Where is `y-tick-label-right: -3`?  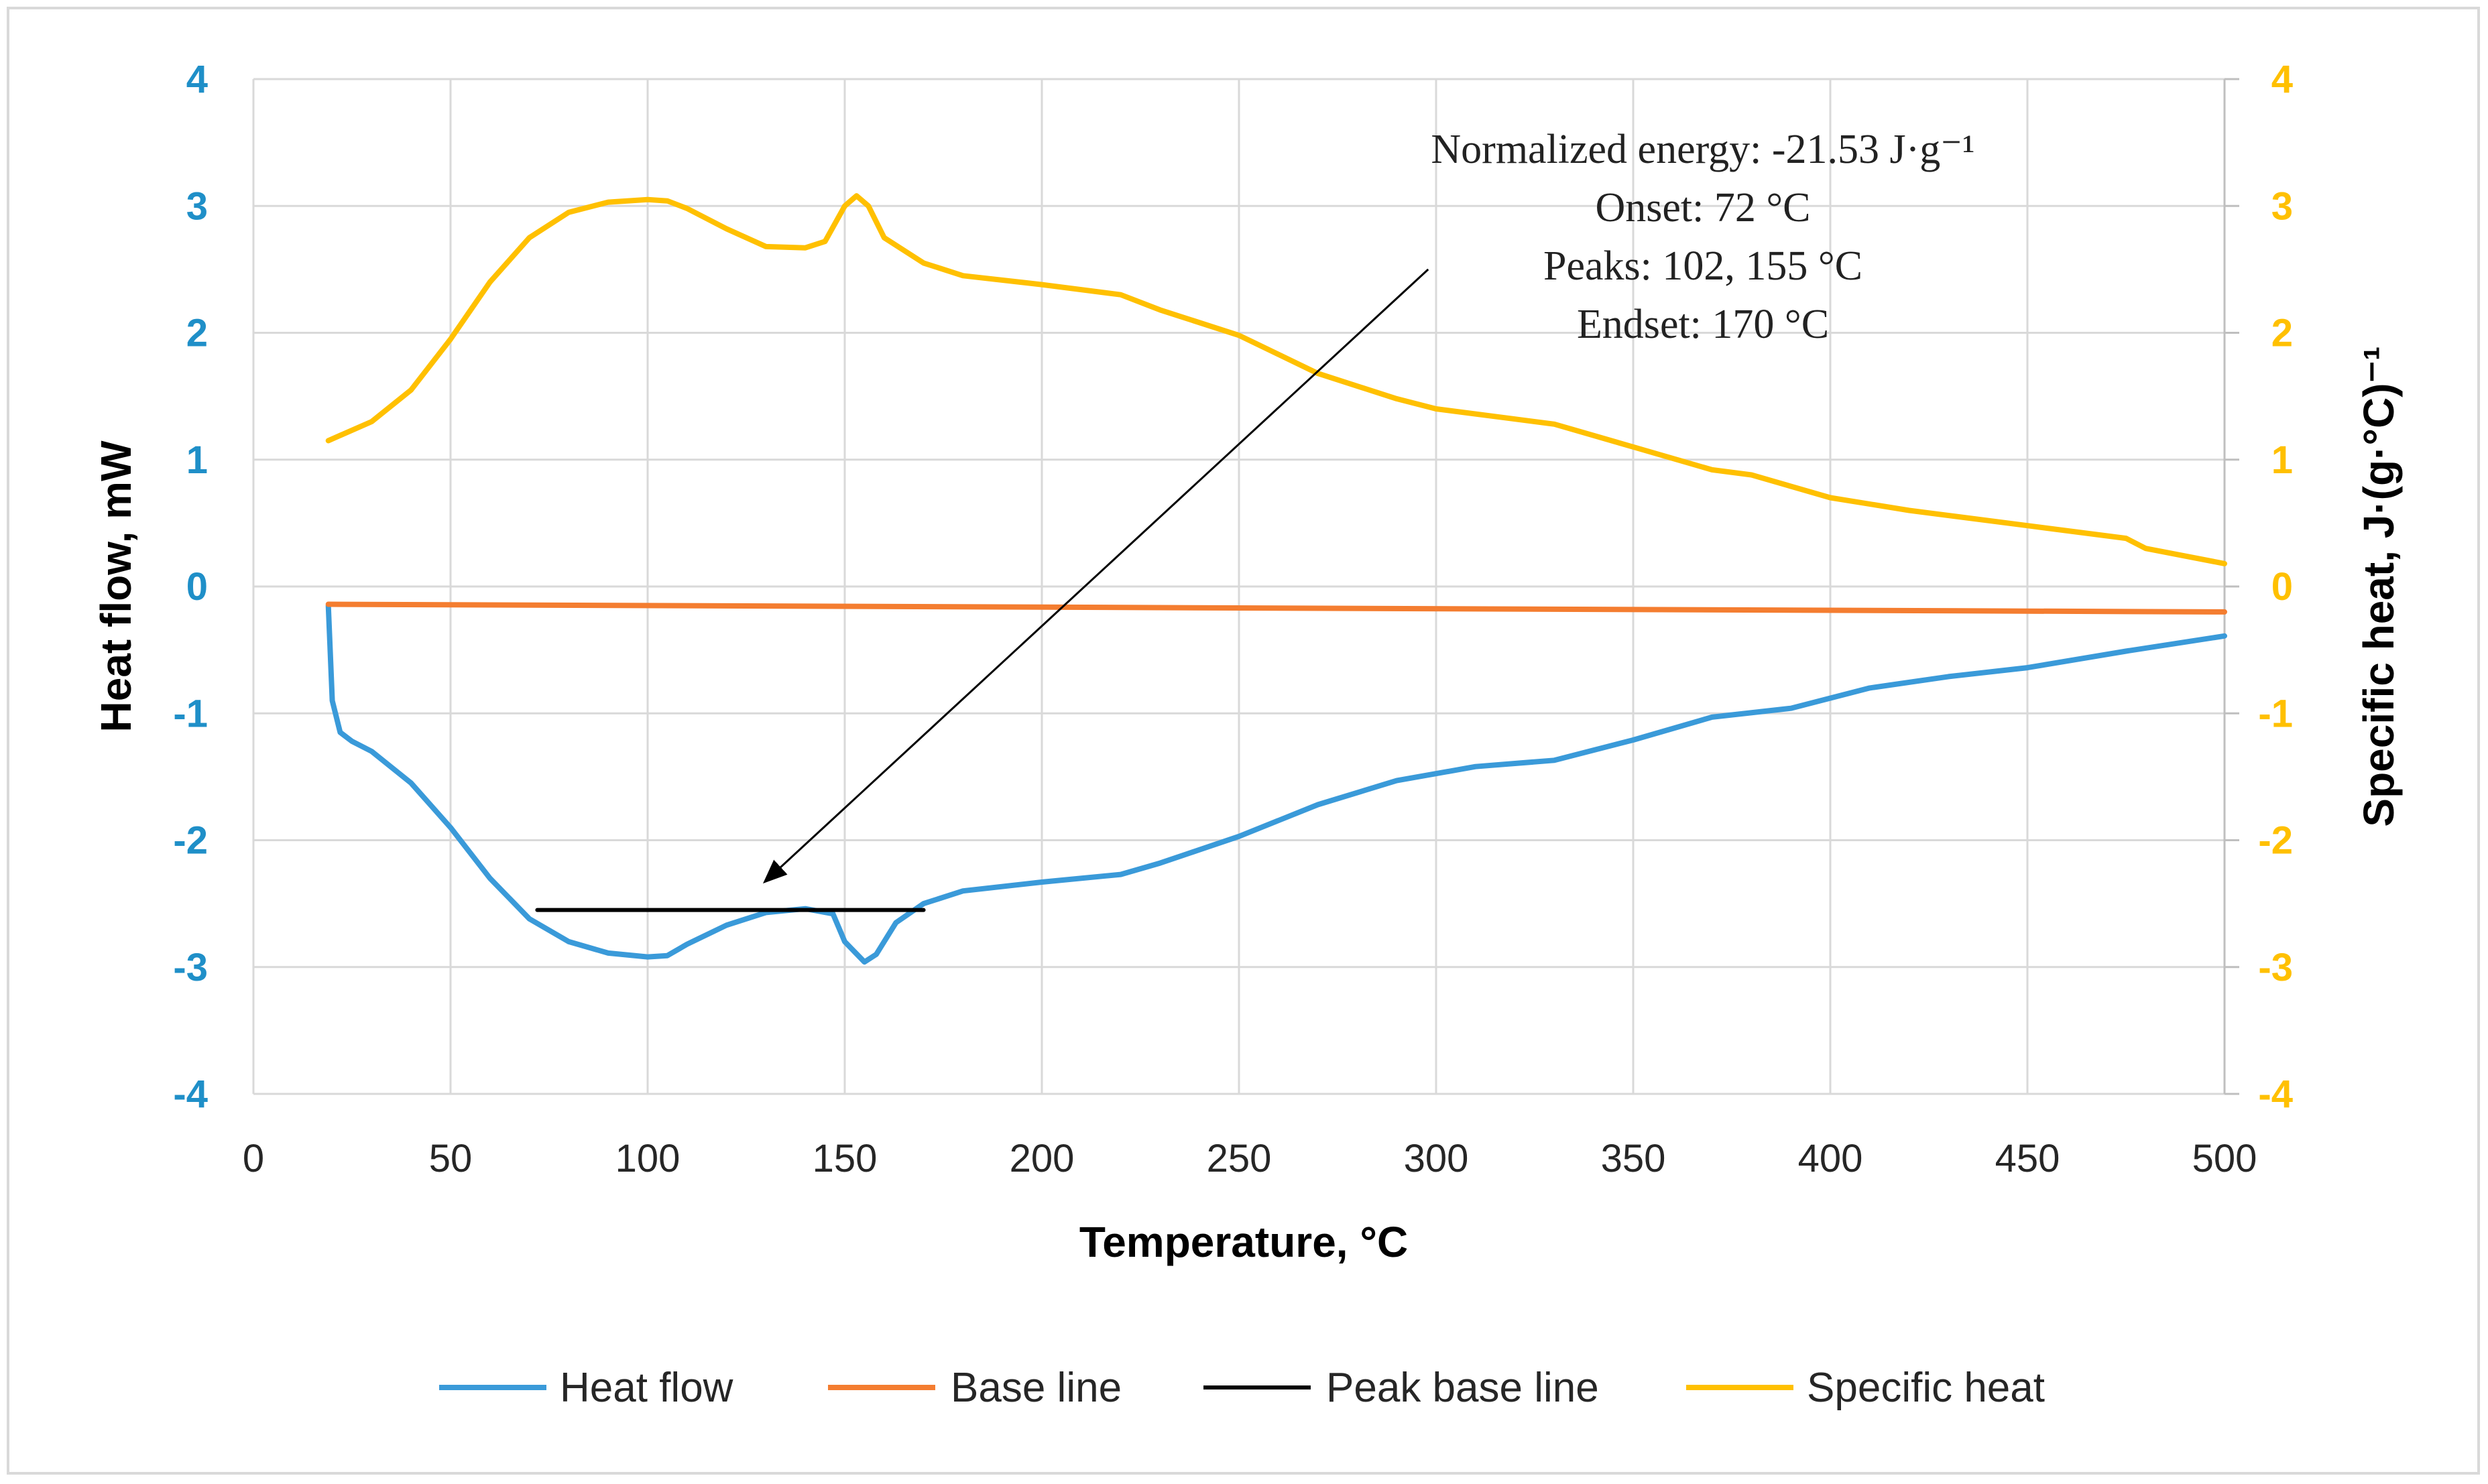 y-tick-label-right: -3 is located at coordinates (2275, 968).